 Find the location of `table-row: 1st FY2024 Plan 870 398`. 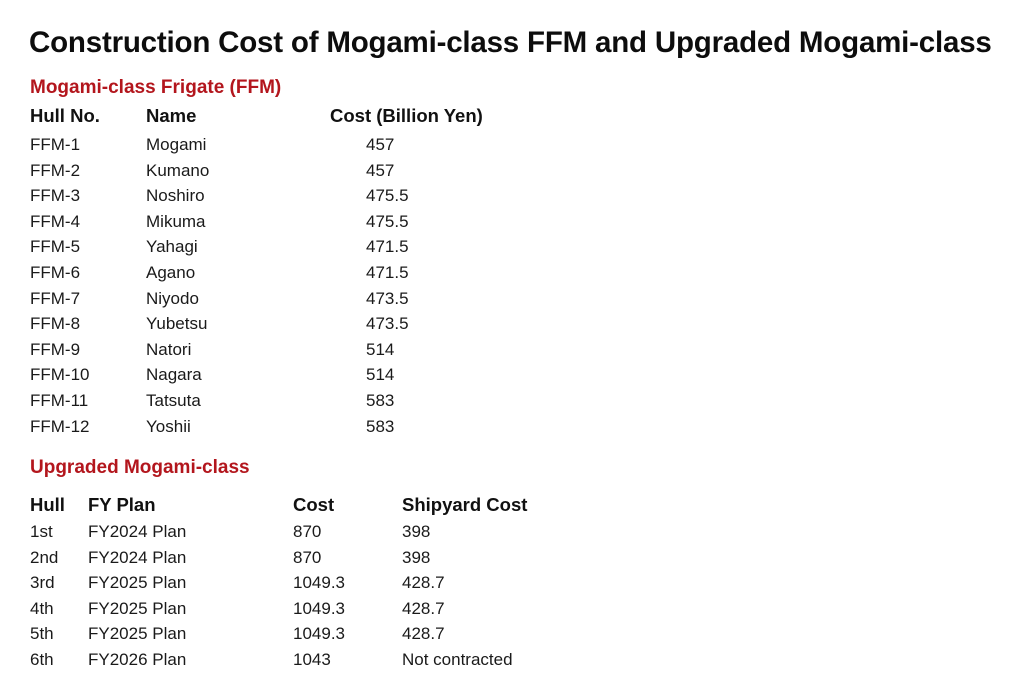

table-row: 1st FY2024 Plan 870 398 is located at coordinates (512, 534).